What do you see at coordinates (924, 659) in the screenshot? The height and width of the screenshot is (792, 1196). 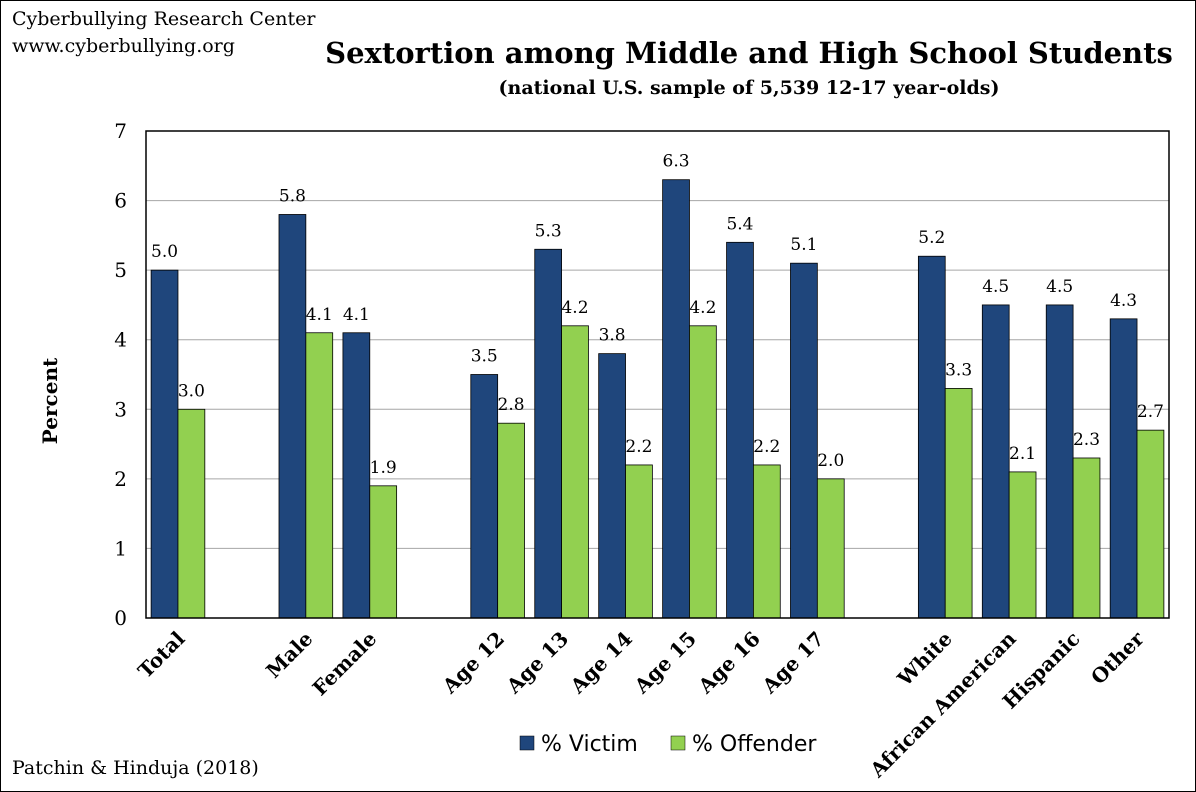 I see `x-category-label: White` at bounding box center [924, 659].